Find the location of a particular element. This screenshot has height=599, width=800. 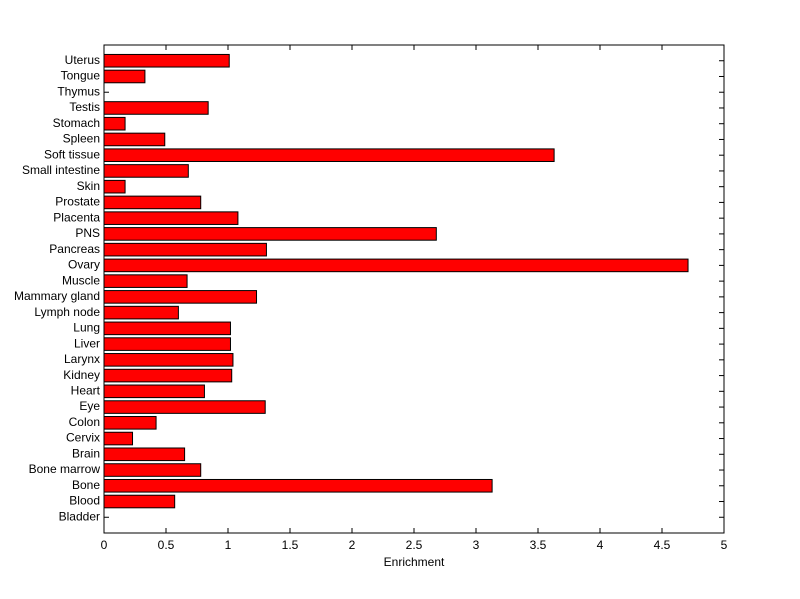

x-tick-label: 0 is located at coordinates (104, 545).